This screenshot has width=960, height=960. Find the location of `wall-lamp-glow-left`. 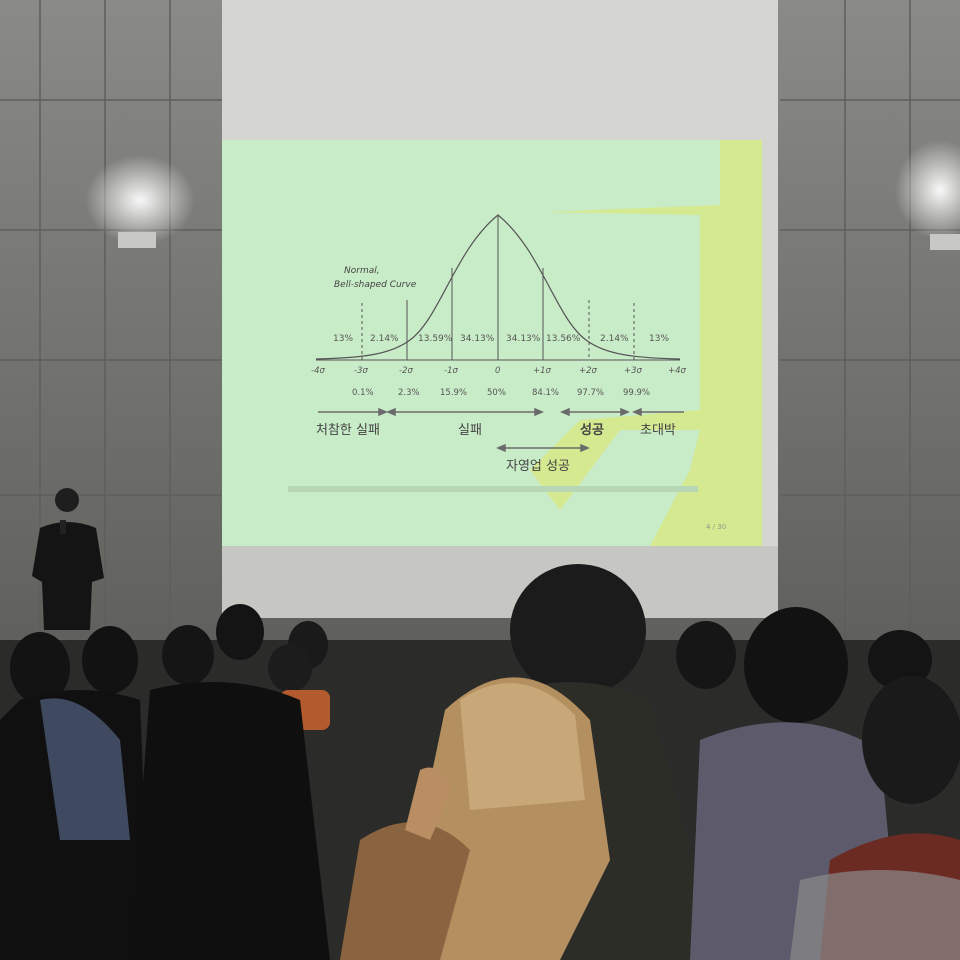

wall-lamp-glow-left is located at coordinates (140, 200).